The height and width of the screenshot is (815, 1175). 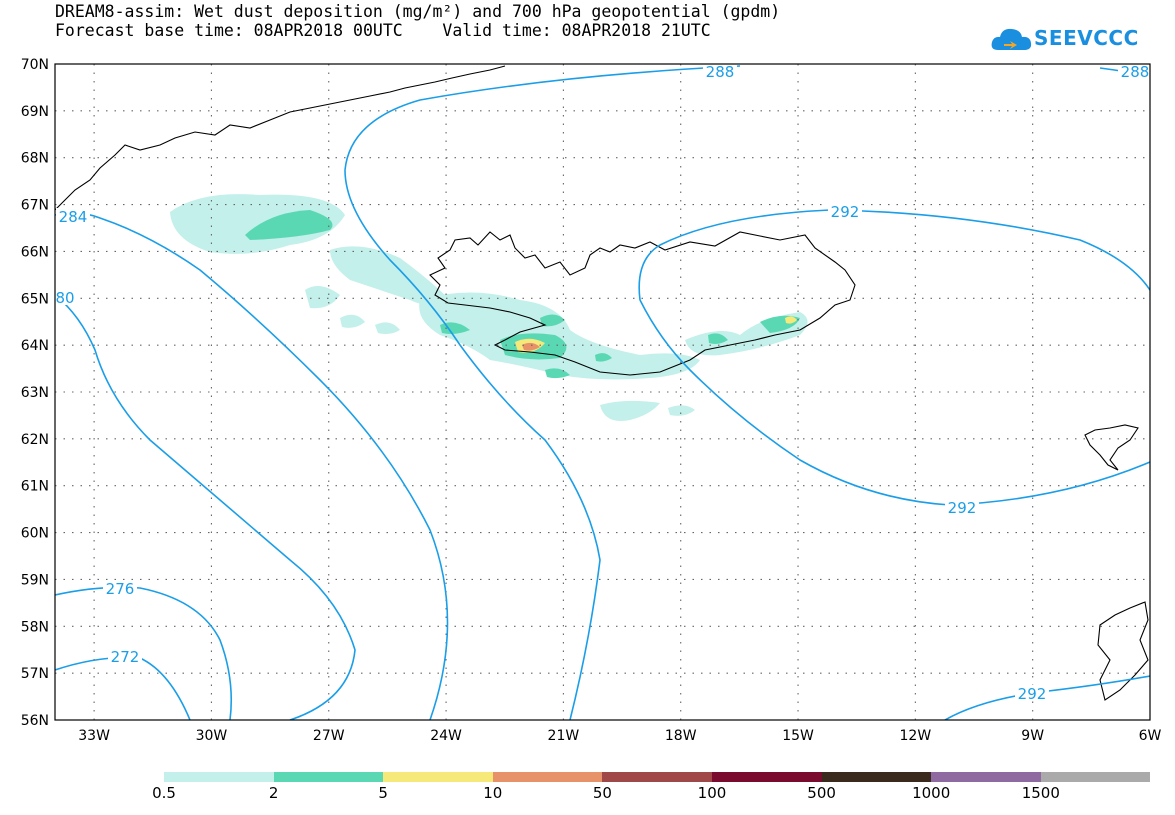 What do you see at coordinates (164, 793) in the screenshot?
I see `legend-label: 0.5` at bounding box center [164, 793].